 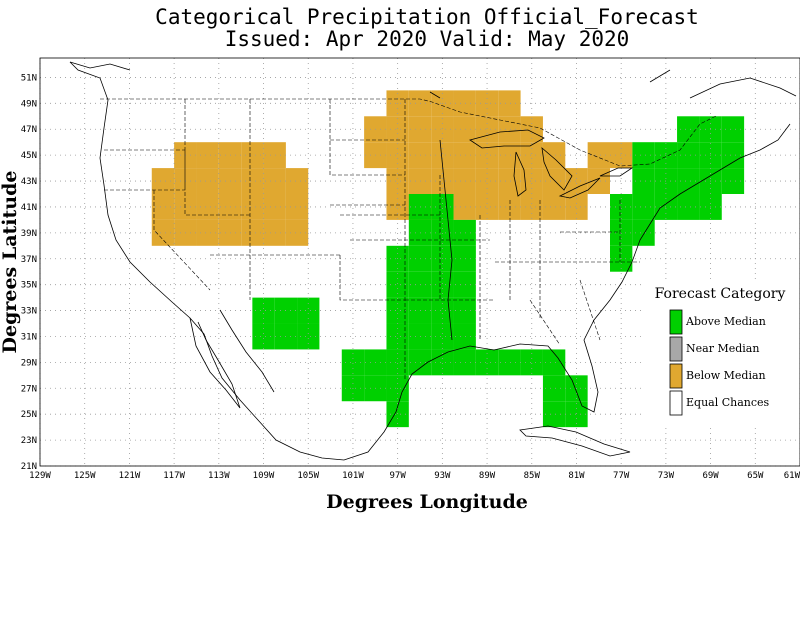 I want to click on x-tick-label: 117W, so click(x=174, y=476).